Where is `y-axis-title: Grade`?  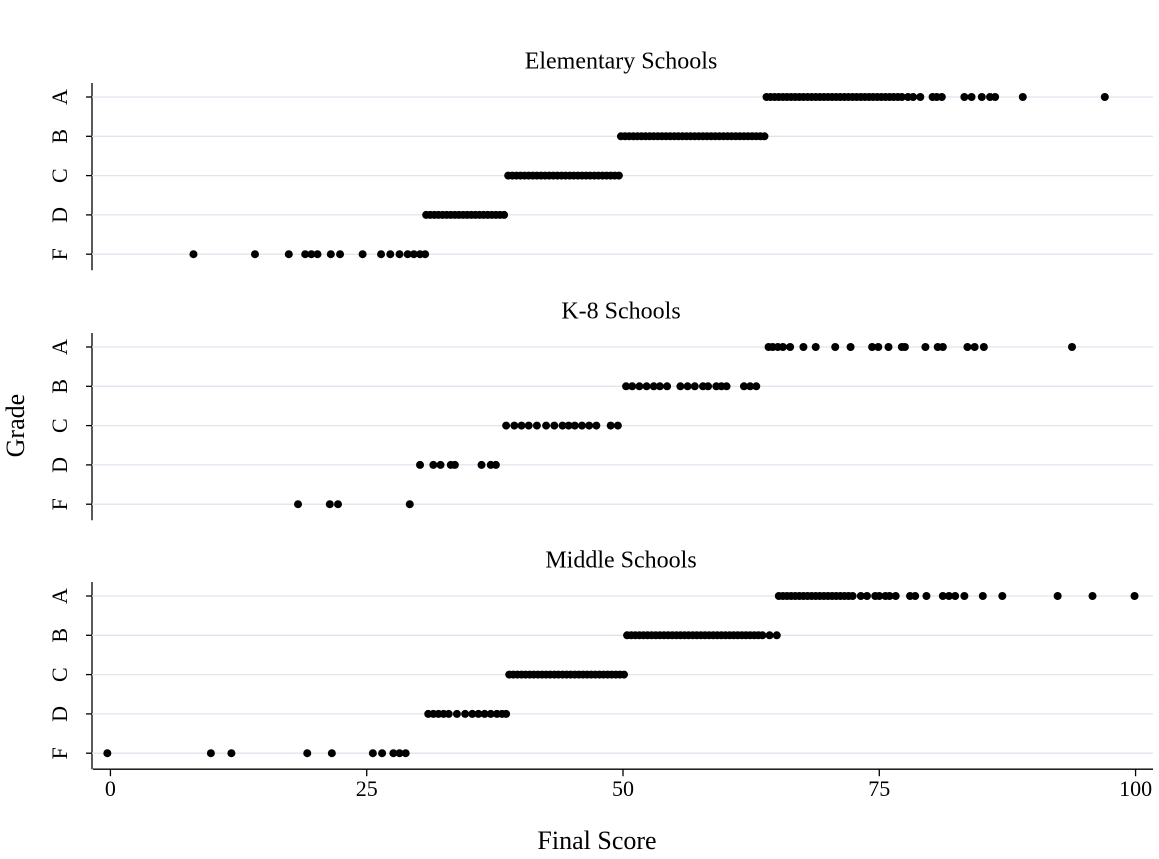 y-axis-title: Grade is located at coordinates (15, 426).